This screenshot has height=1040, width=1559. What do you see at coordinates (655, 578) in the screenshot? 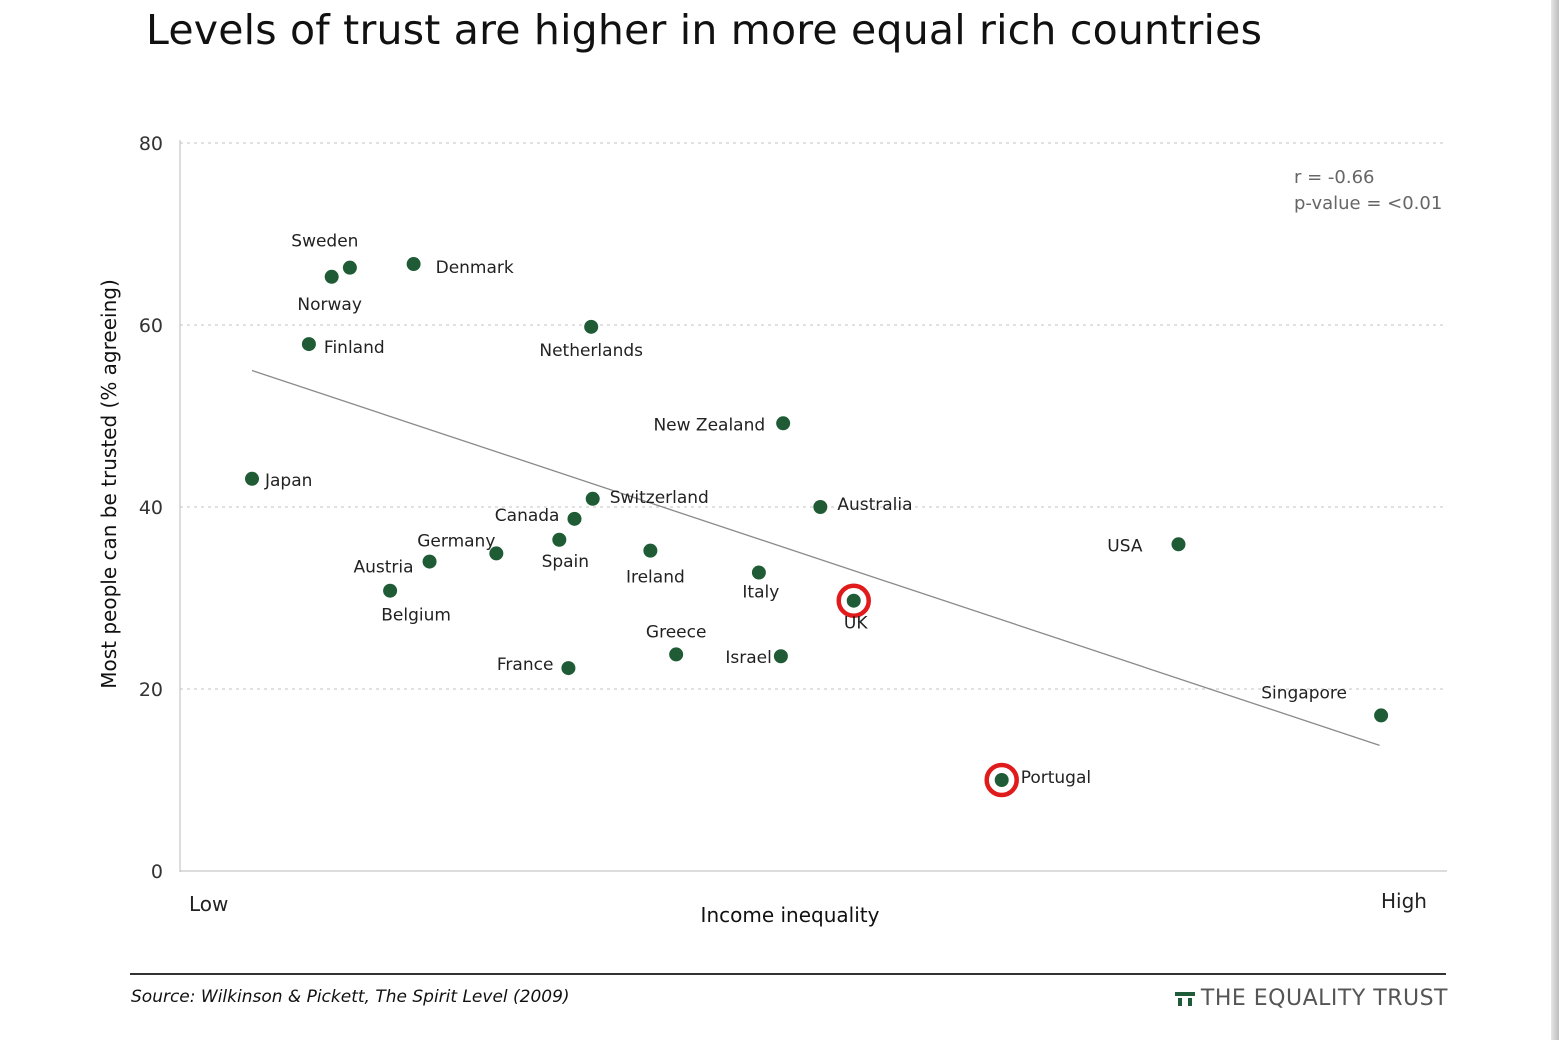
I see `label-ireland: Ireland` at bounding box center [655, 578].